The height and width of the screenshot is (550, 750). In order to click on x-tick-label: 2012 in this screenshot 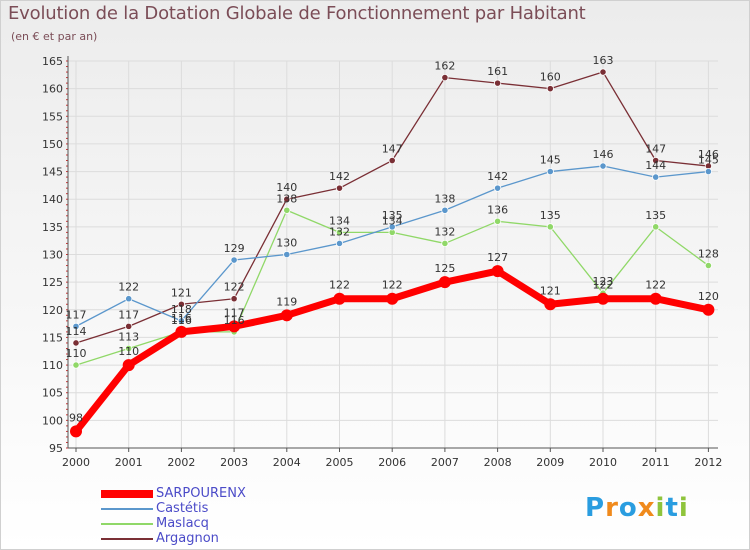, I will do `click(708, 462)`.